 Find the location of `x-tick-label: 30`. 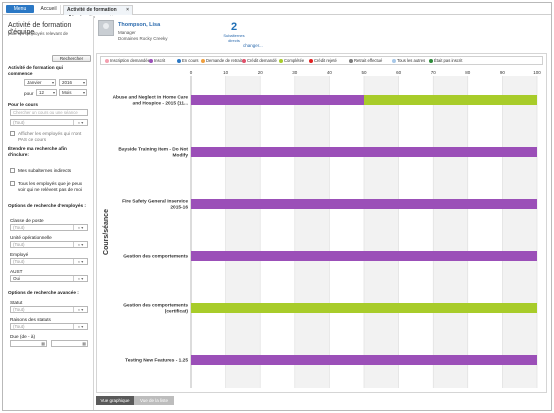

x-tick-label: 30 is located at coordinates (295, 72).